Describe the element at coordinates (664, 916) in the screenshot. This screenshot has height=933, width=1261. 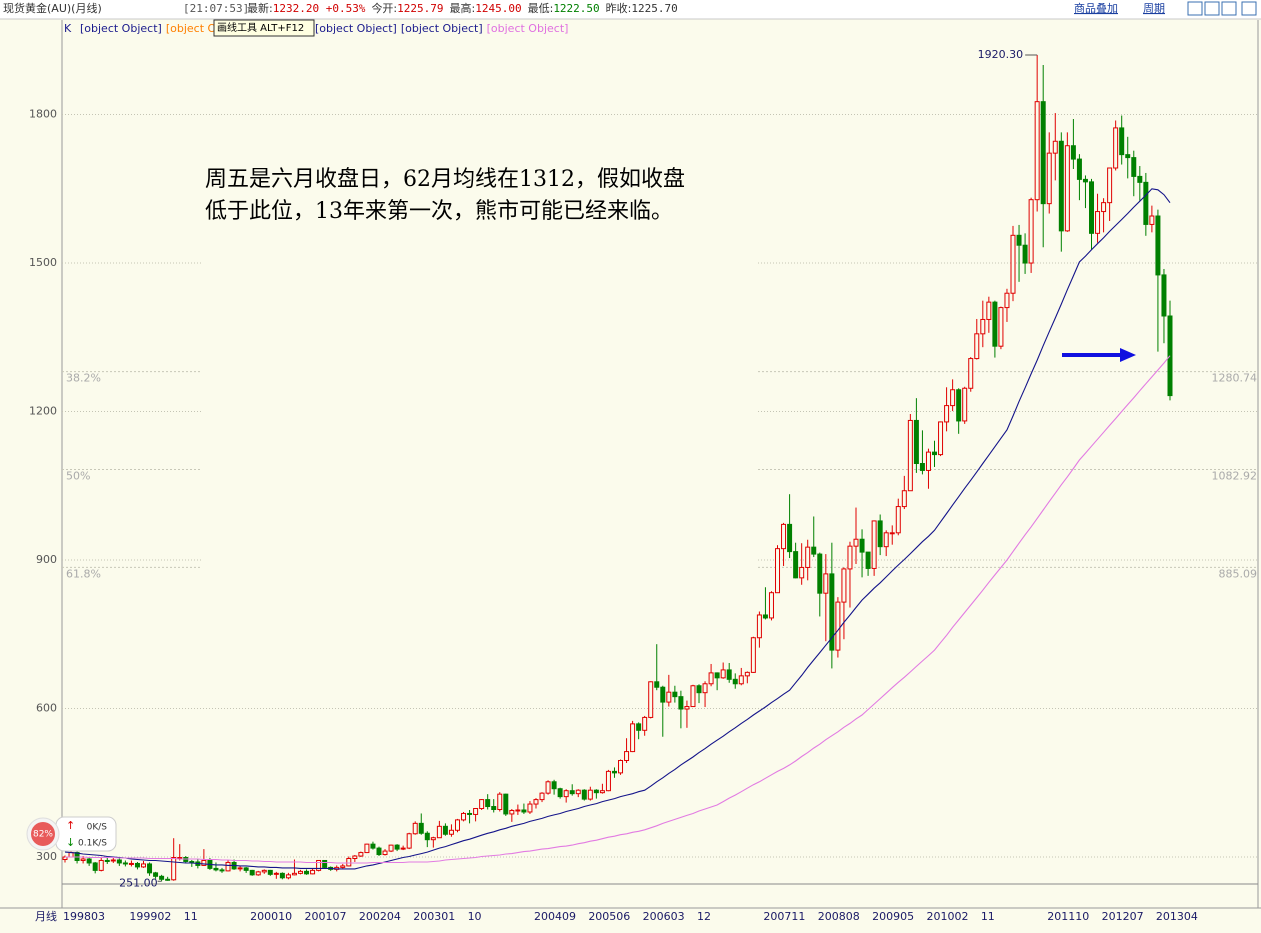
I see `x-tick-label: 200603` at that location.